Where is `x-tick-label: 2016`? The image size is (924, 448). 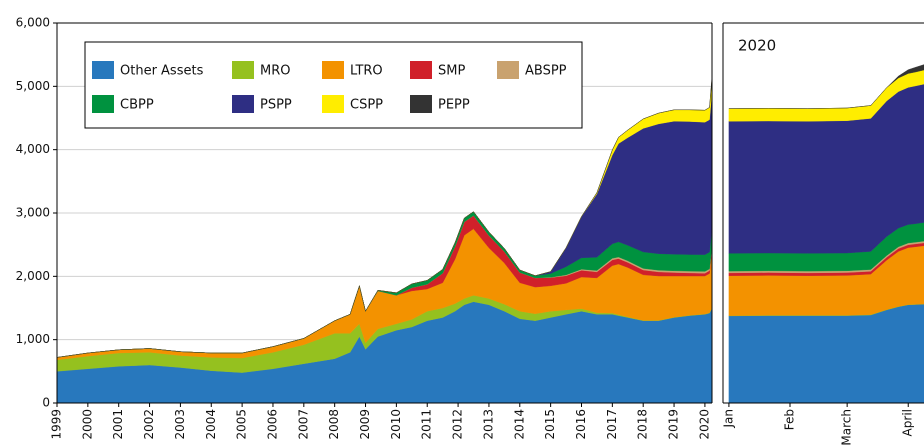
x-tick-label: 2016 is located at coordinates (581, 424).